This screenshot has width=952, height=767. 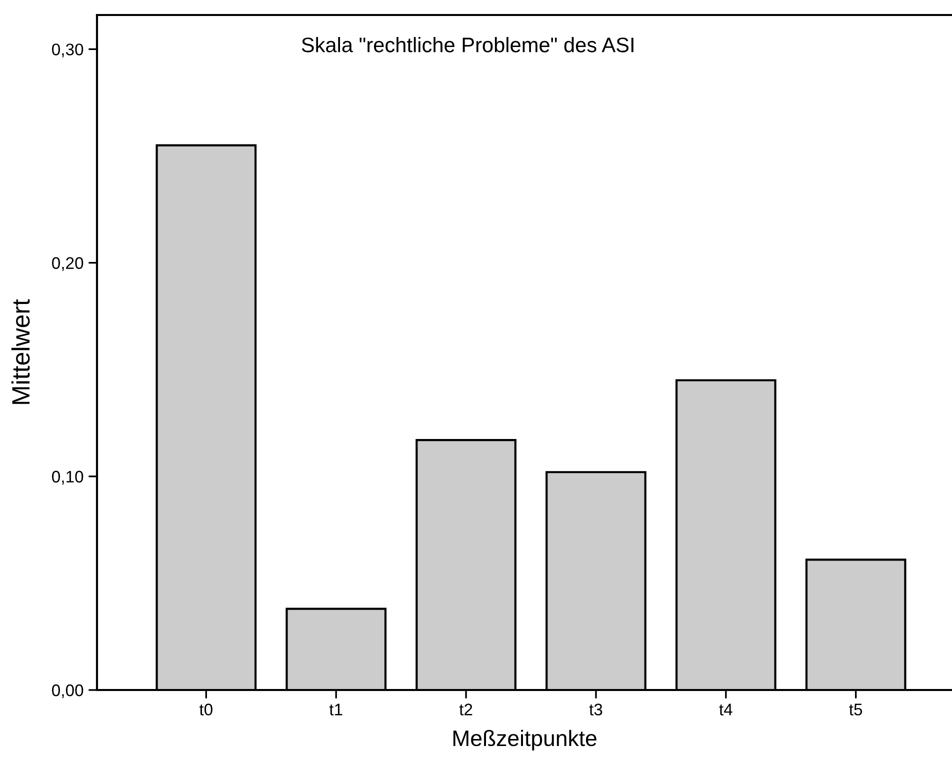 I want to click on x-tick-label: t2, so click(x=465, y=710).